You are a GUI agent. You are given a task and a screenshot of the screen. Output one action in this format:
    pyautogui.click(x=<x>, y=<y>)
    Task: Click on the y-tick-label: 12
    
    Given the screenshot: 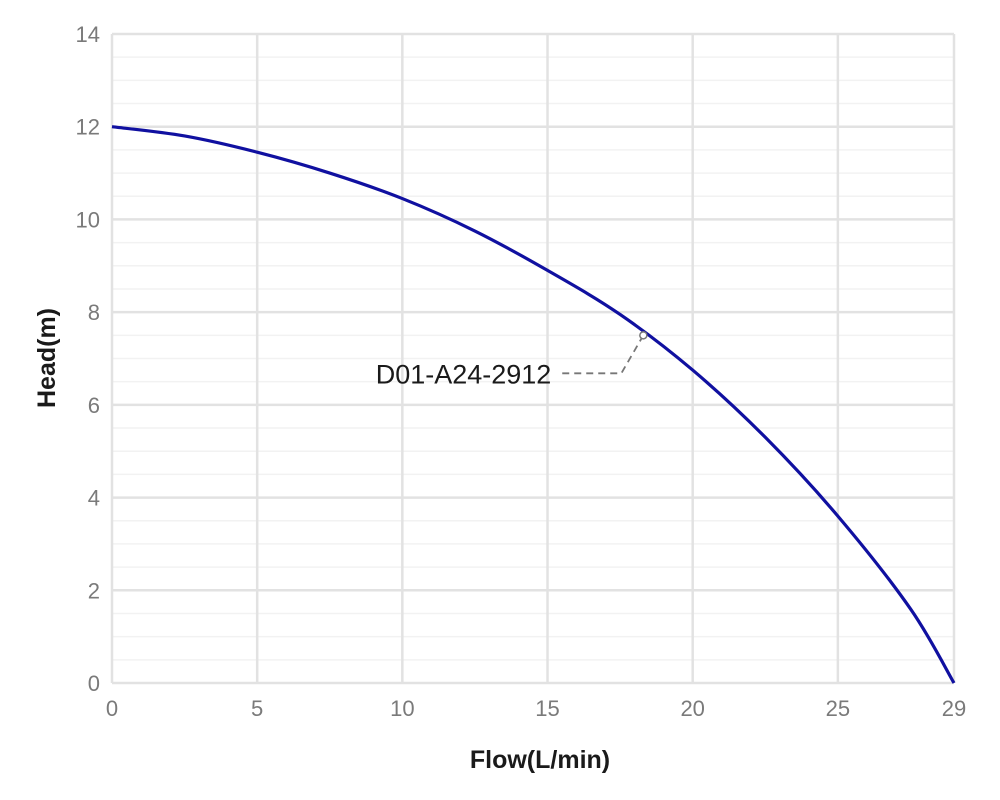 What is the action you would take?
    pyautogui.click(x=88, y=127)
    